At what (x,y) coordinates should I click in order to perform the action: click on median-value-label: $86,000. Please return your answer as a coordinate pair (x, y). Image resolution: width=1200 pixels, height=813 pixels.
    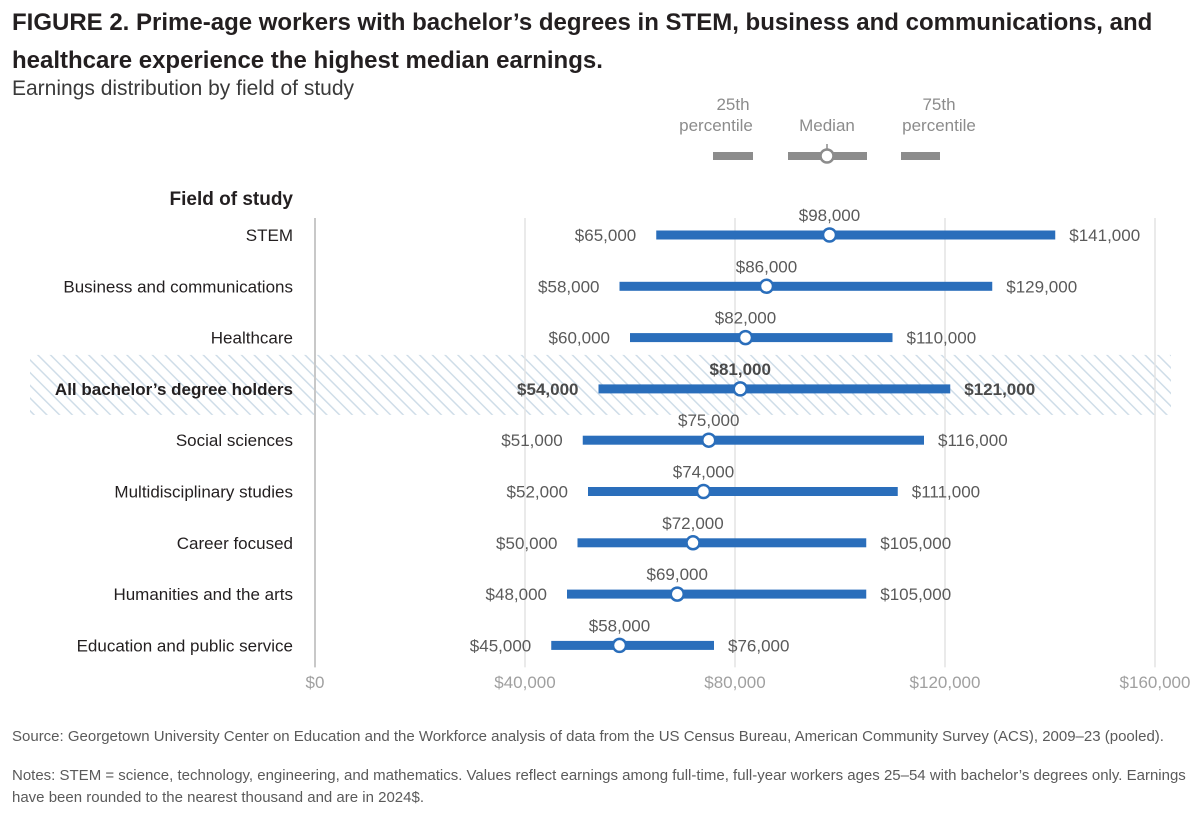
    Looking at the image, I should click on (766, 266).